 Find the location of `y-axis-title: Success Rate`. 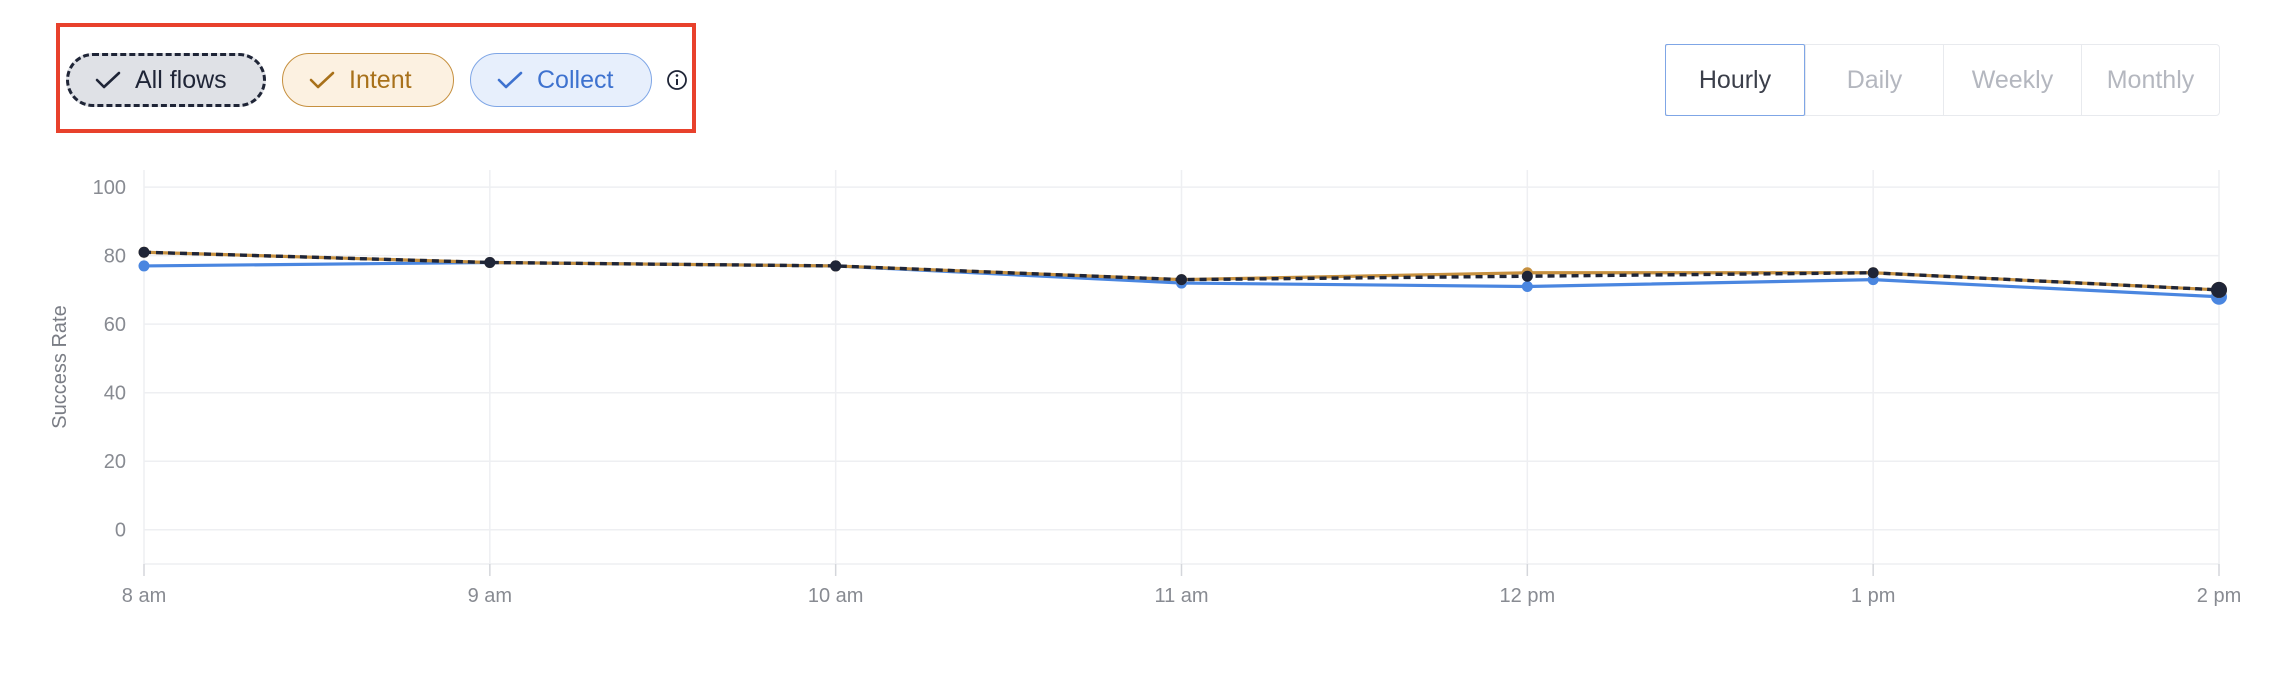

y-axis-title: Success Rate is located at coordinates (60, 366).